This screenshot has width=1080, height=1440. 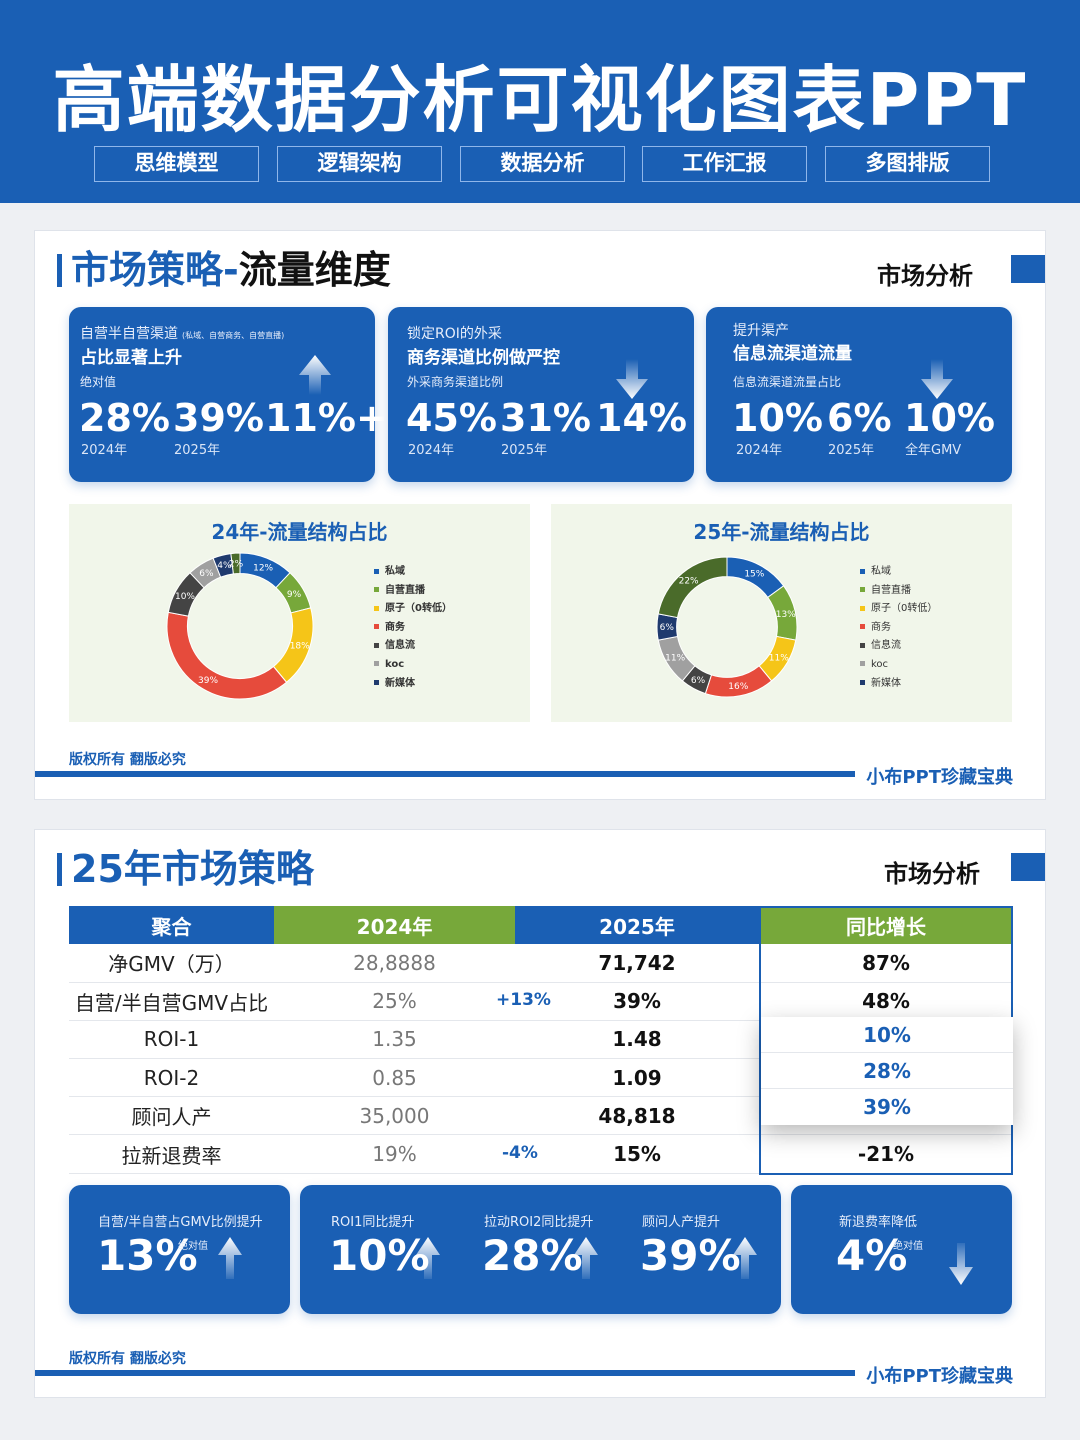 I want to click on tag-work-report: 工作汇报, so click(x=724, y=164).